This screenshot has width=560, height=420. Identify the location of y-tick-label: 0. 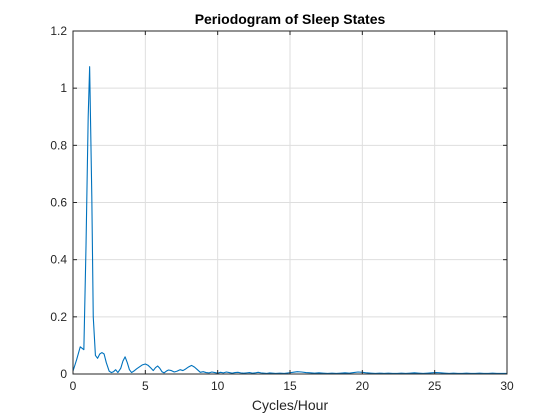
(63, 374).